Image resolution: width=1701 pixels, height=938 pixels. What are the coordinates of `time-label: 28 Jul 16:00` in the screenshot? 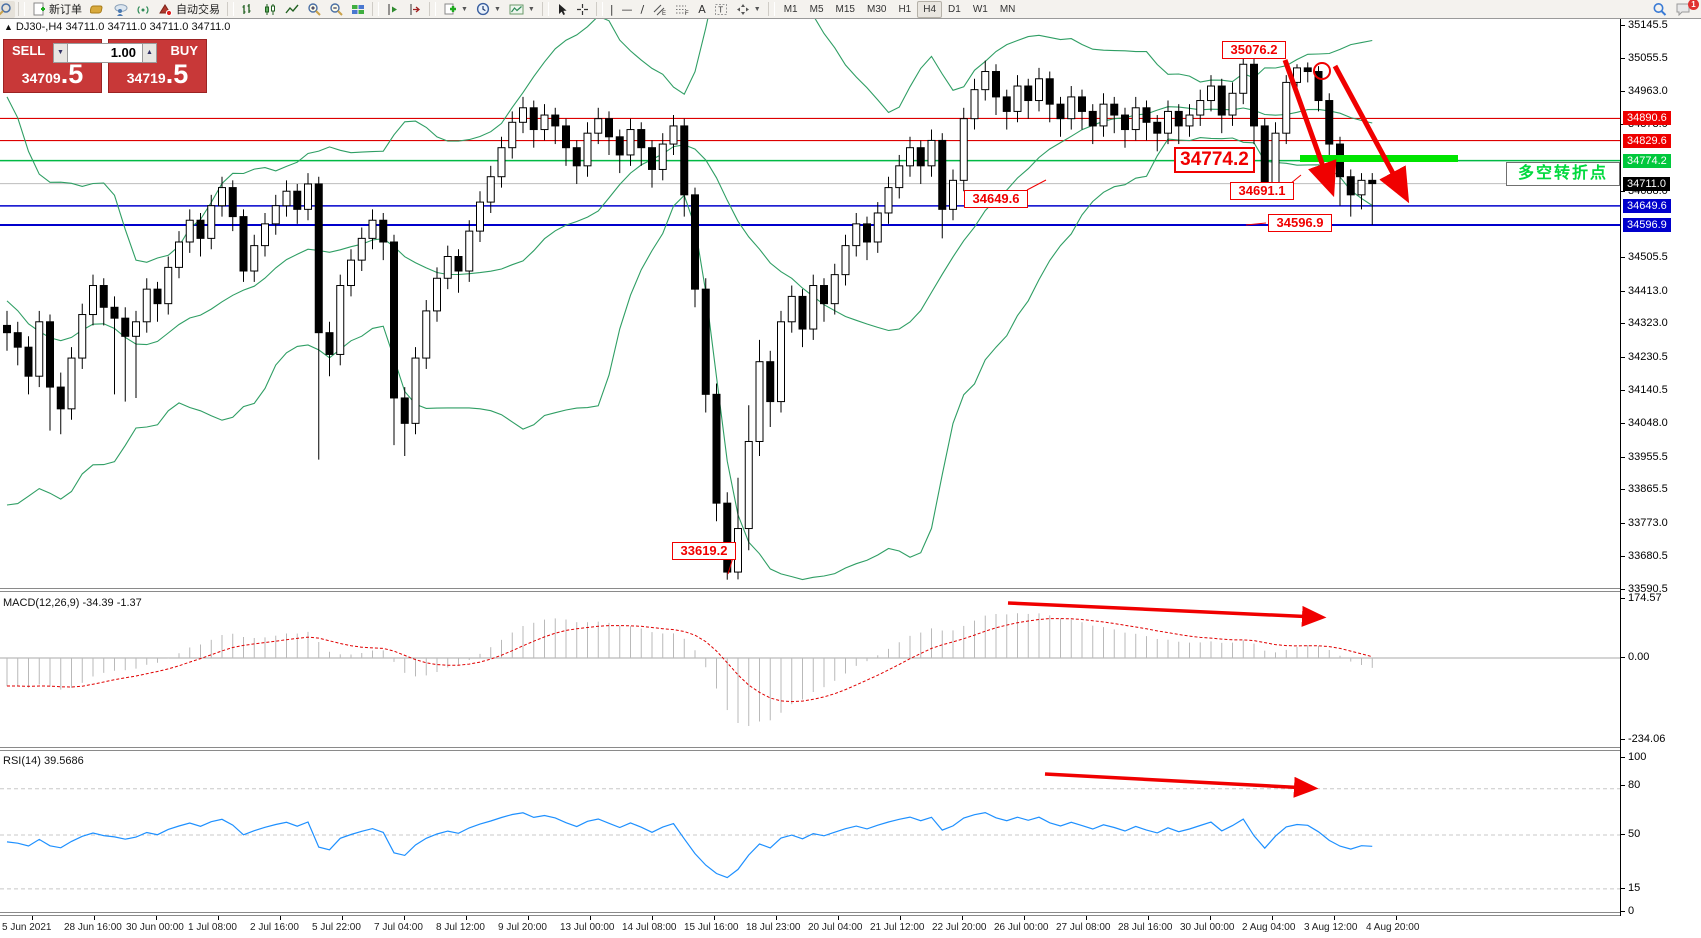 It's located at (1145, 927).